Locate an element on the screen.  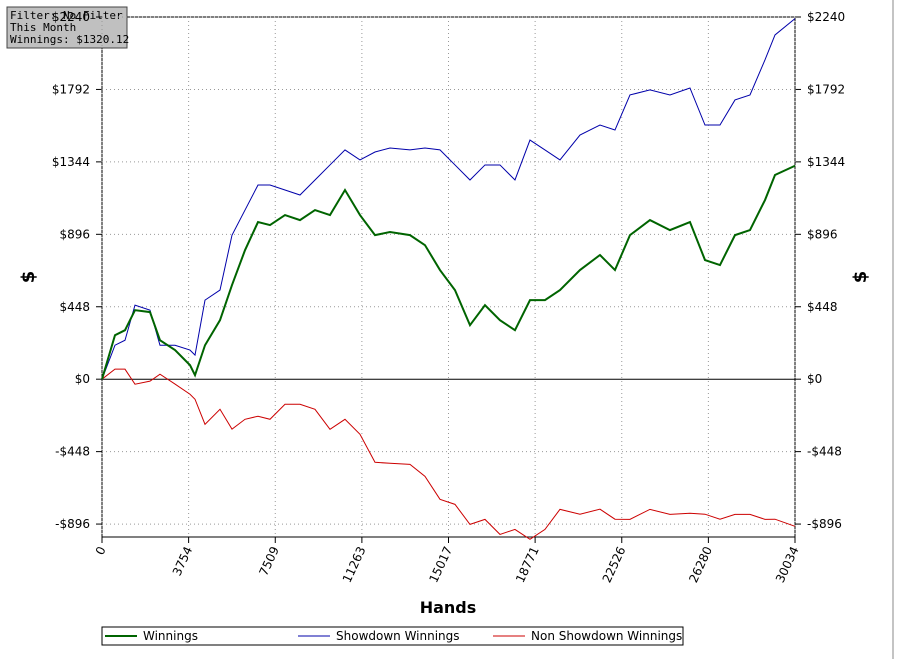
info-box is located at coordinates (67, 27).